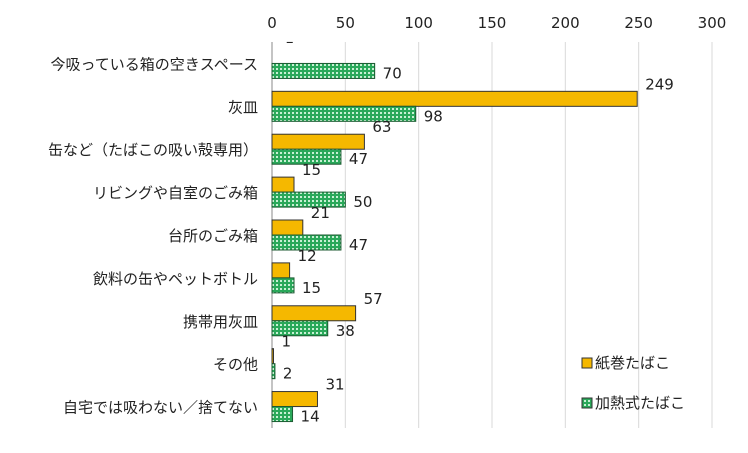 This screenshot has height=453, width=748. I want to click on data-label: 70, so click(392, 73).